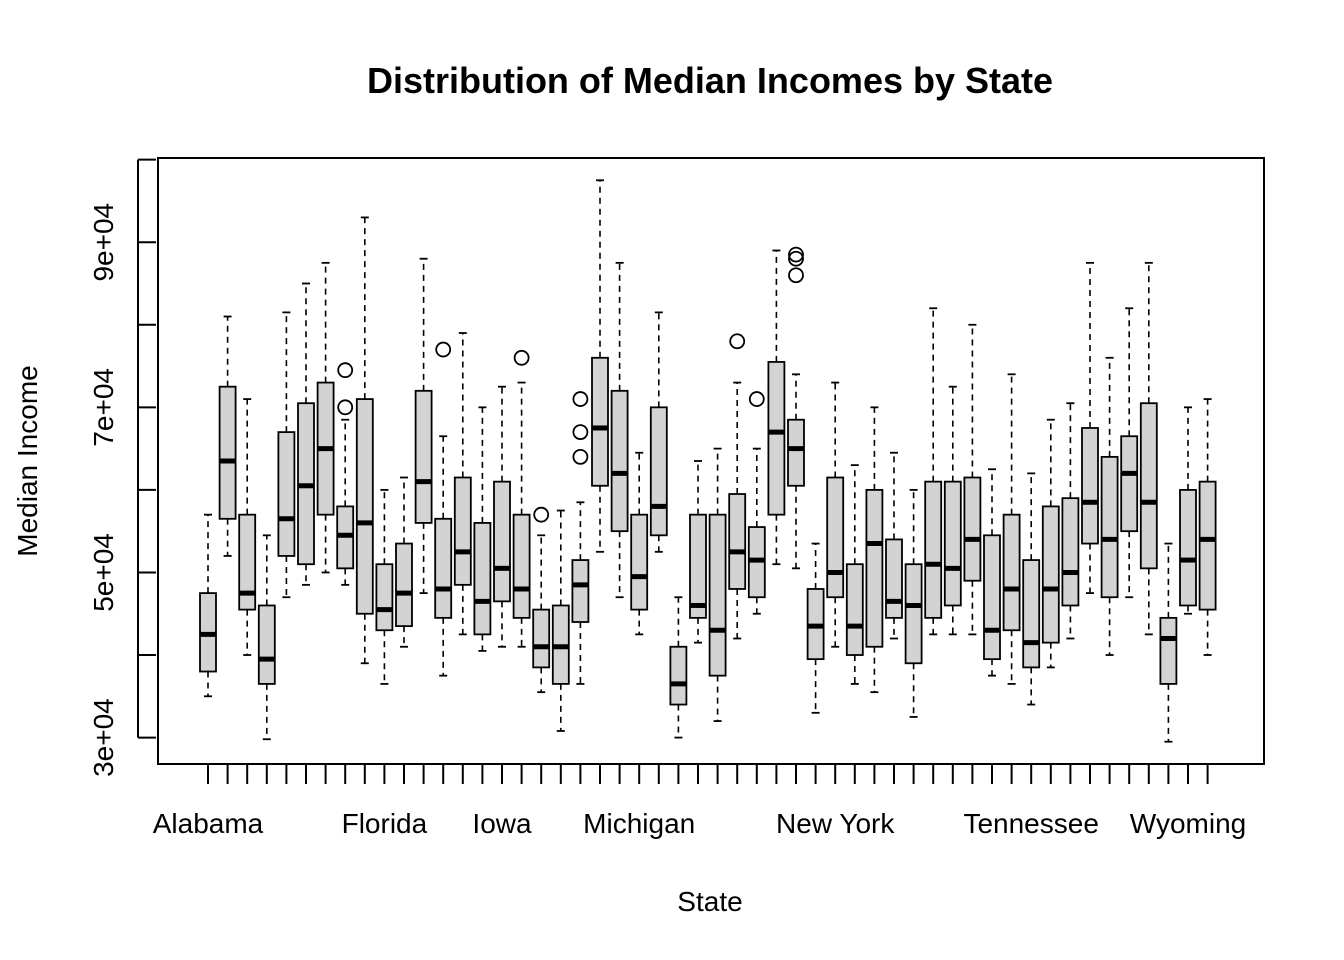 The width and height of the screenshot is (1344, 960). I want to click on chart-title: Distribution of Median Incomes by State, so click(710, 80).